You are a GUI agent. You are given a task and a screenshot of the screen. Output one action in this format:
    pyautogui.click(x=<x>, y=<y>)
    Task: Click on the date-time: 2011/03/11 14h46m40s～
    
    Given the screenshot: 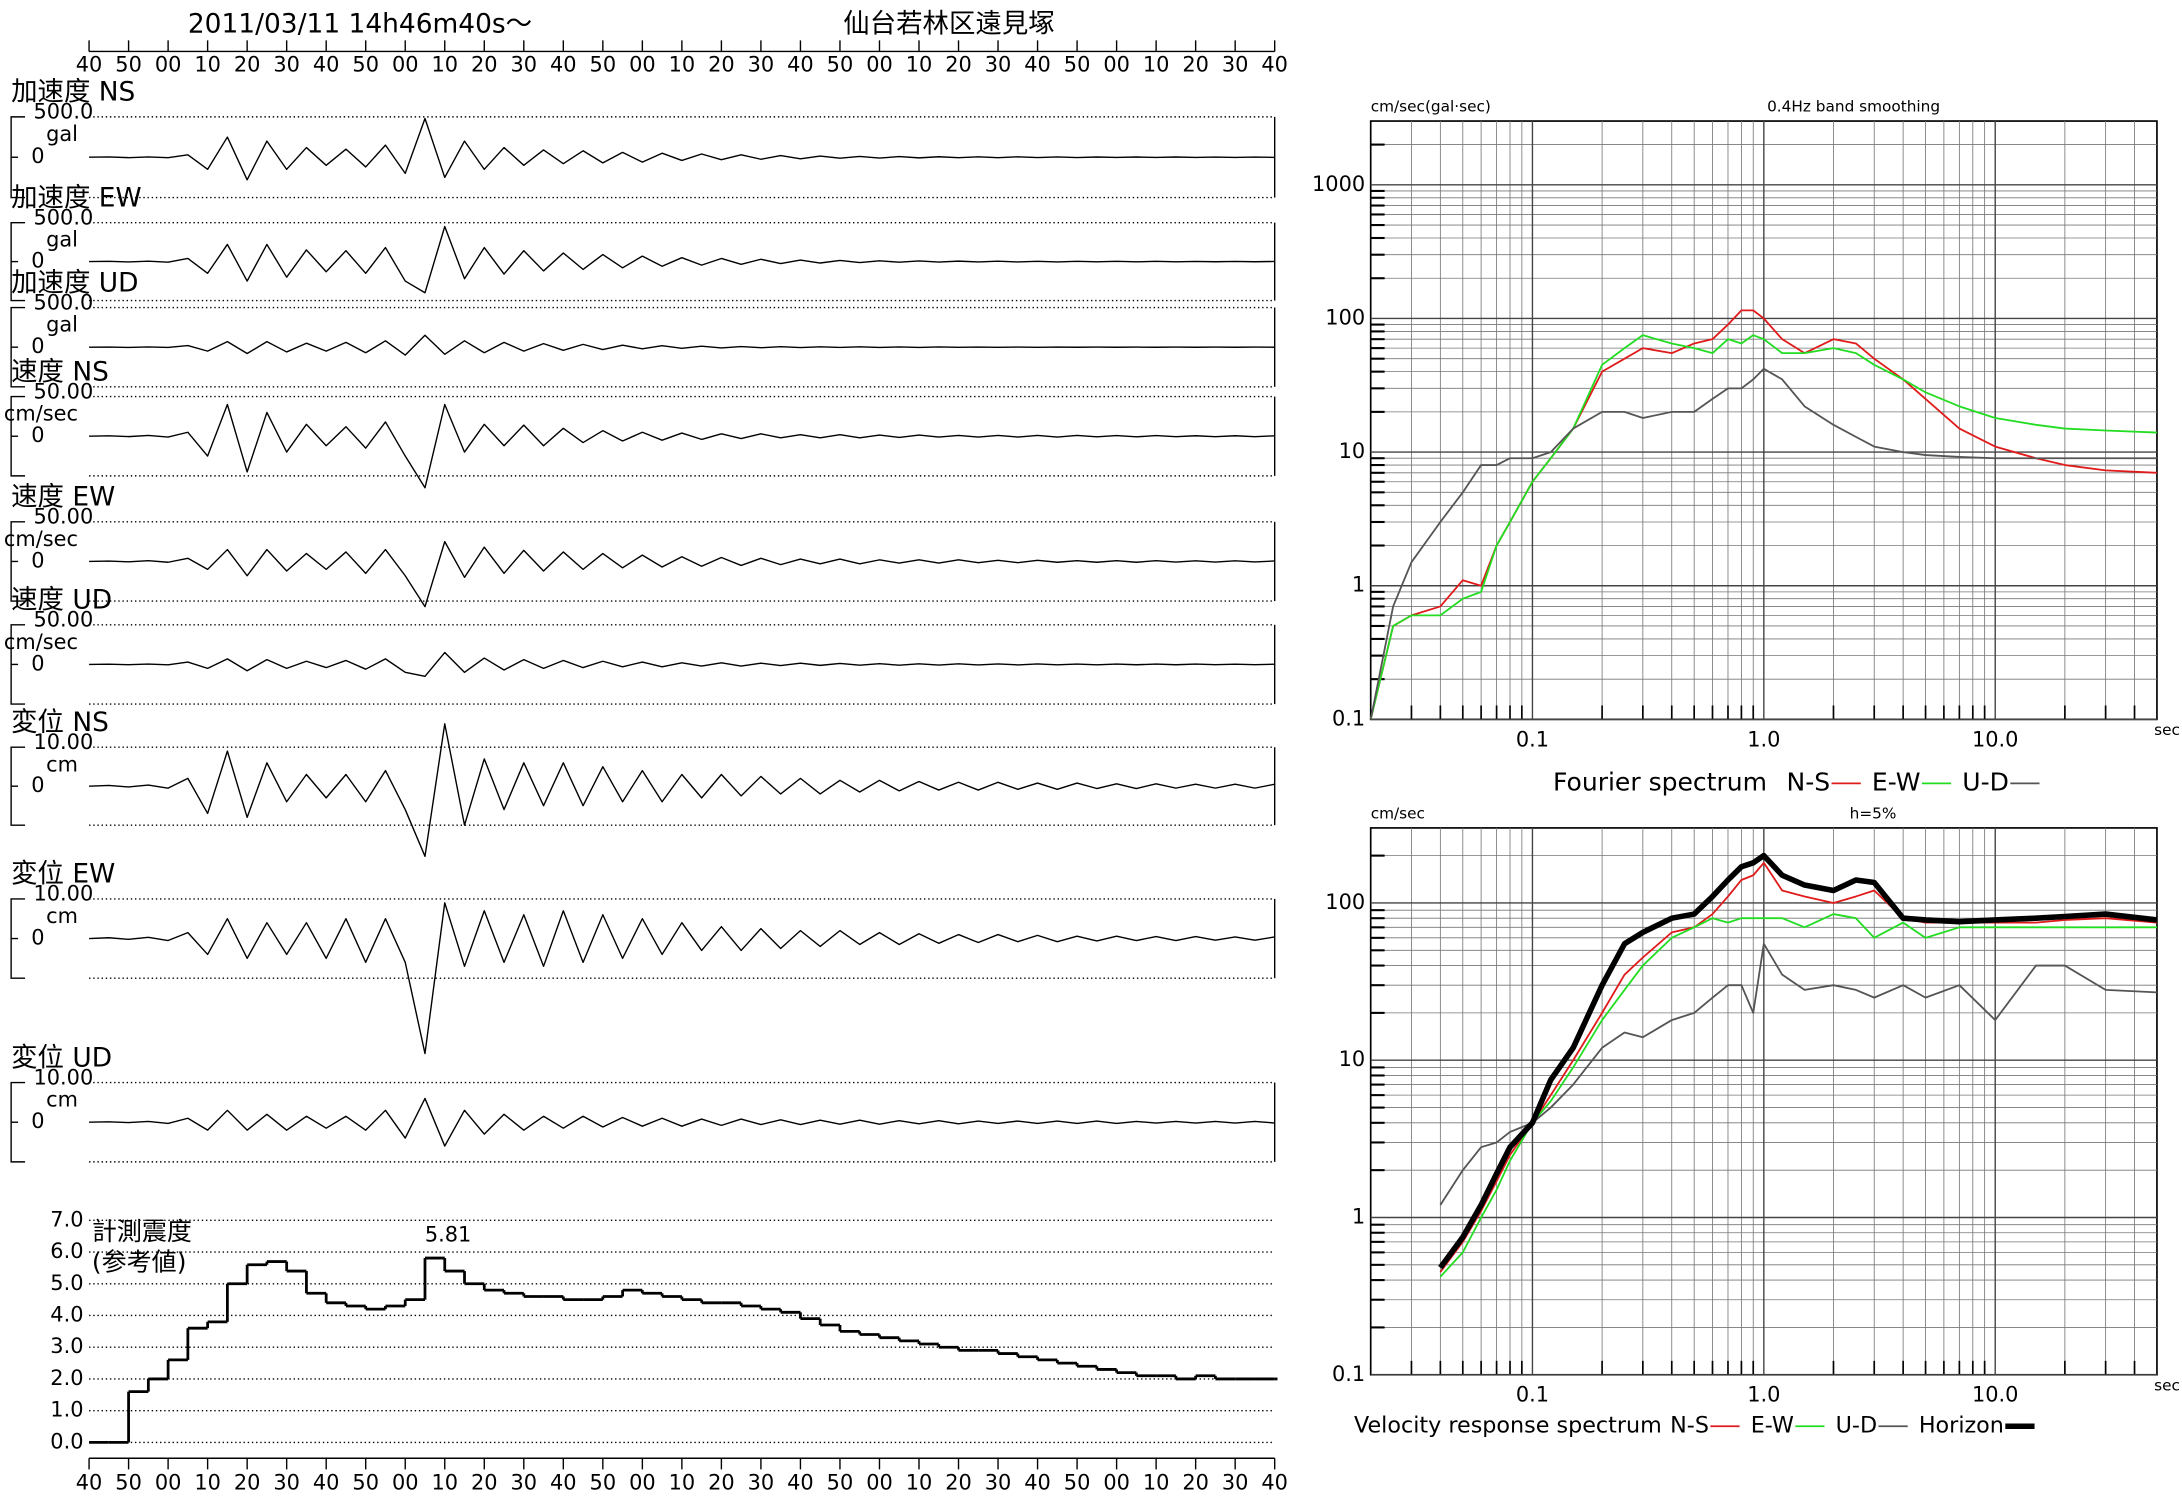 What is the action you would take?
    pyautogui.click(x=360, y=24)
    